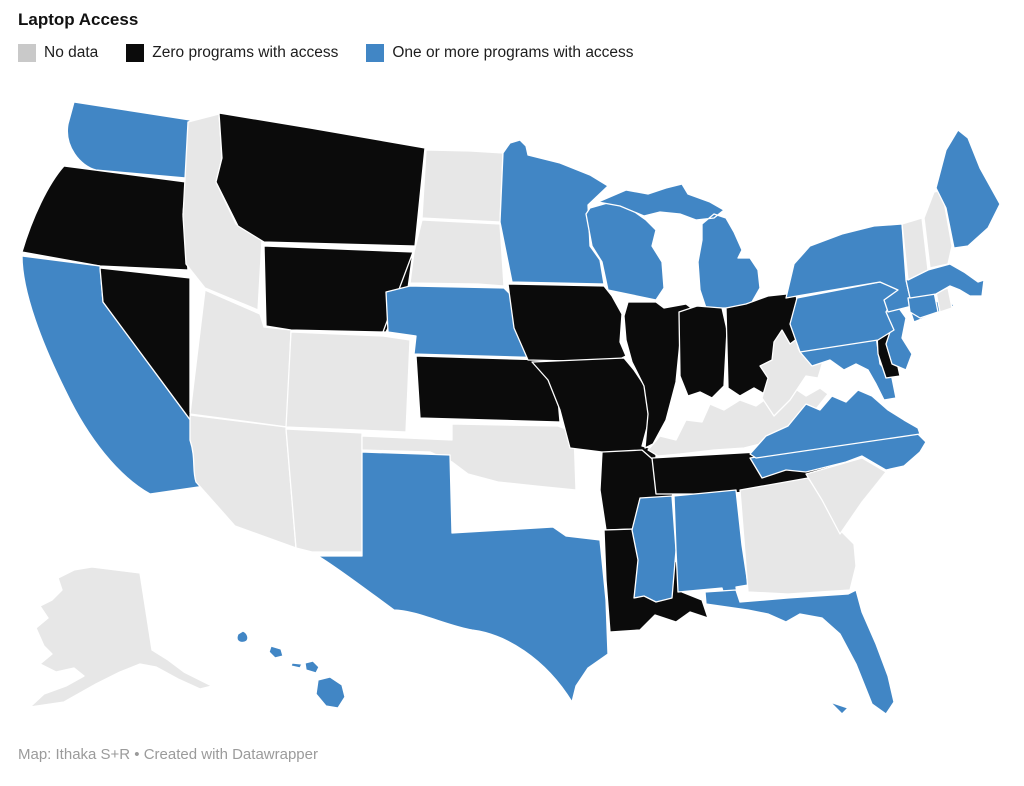  I want to click on state-south-carolina, so click(846, 496).